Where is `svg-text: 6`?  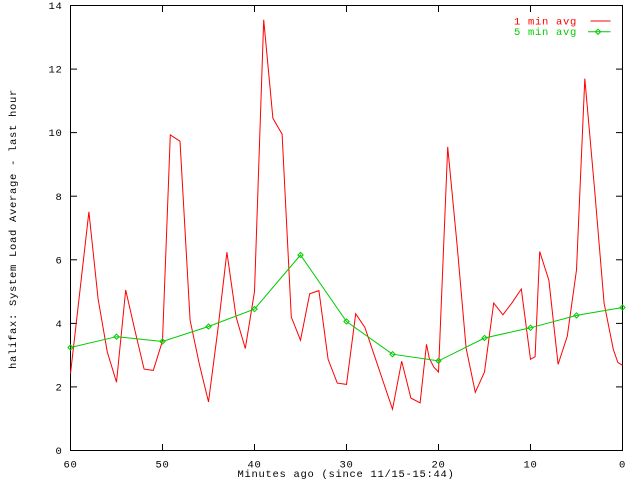 svg-text: 6 is located at coordinates (58, 261).